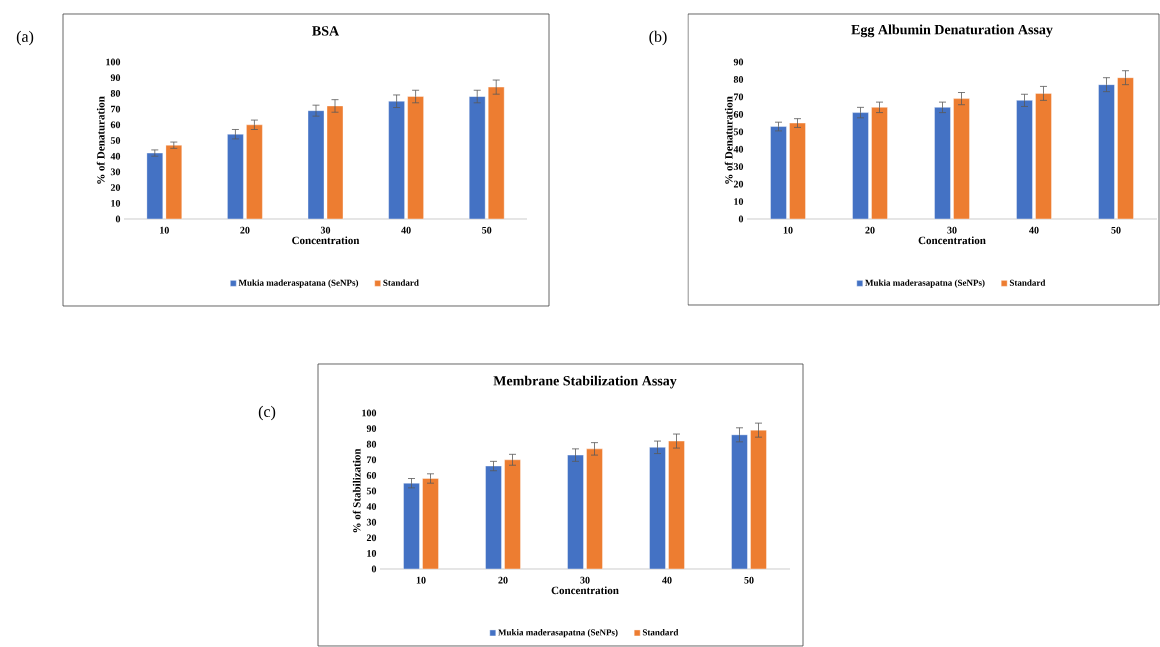 The width and height of the screenshot is (1160, 647). What do you see at coordinates (658, 38) in the screenshot?
I see `text: (b)` at bounding box center [658, 38].